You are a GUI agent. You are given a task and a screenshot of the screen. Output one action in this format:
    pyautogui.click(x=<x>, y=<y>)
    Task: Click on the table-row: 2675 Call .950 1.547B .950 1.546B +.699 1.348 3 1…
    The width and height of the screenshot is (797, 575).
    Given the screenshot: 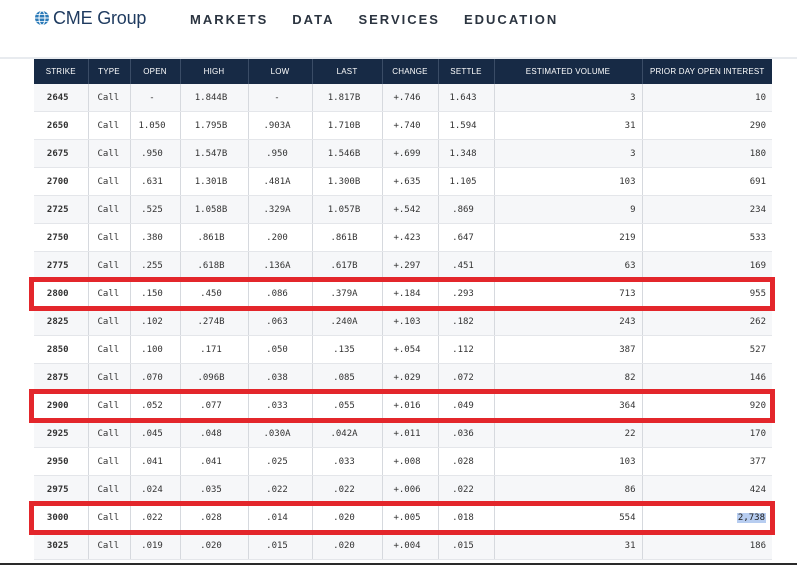 What is the action you would take?
    pyautogui.click(x=403, y=153)
    